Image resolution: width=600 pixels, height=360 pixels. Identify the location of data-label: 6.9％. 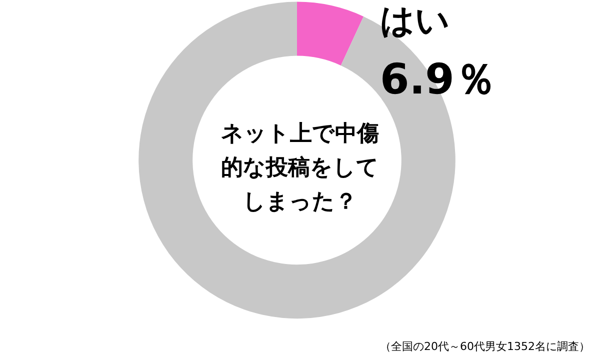
(438, 79).